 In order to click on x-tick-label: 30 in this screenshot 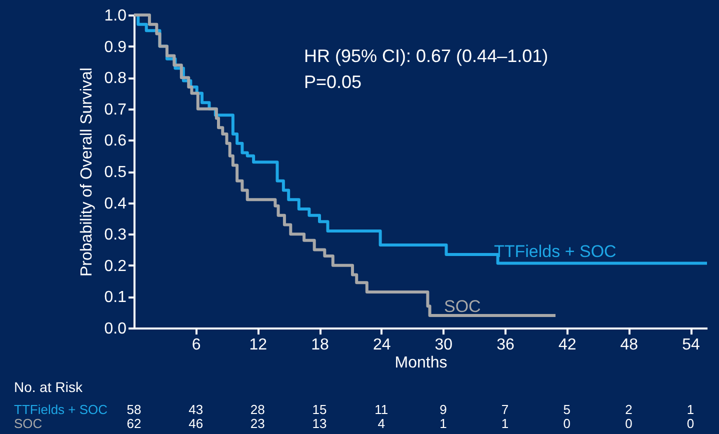, I will do `click(443, 345)`.